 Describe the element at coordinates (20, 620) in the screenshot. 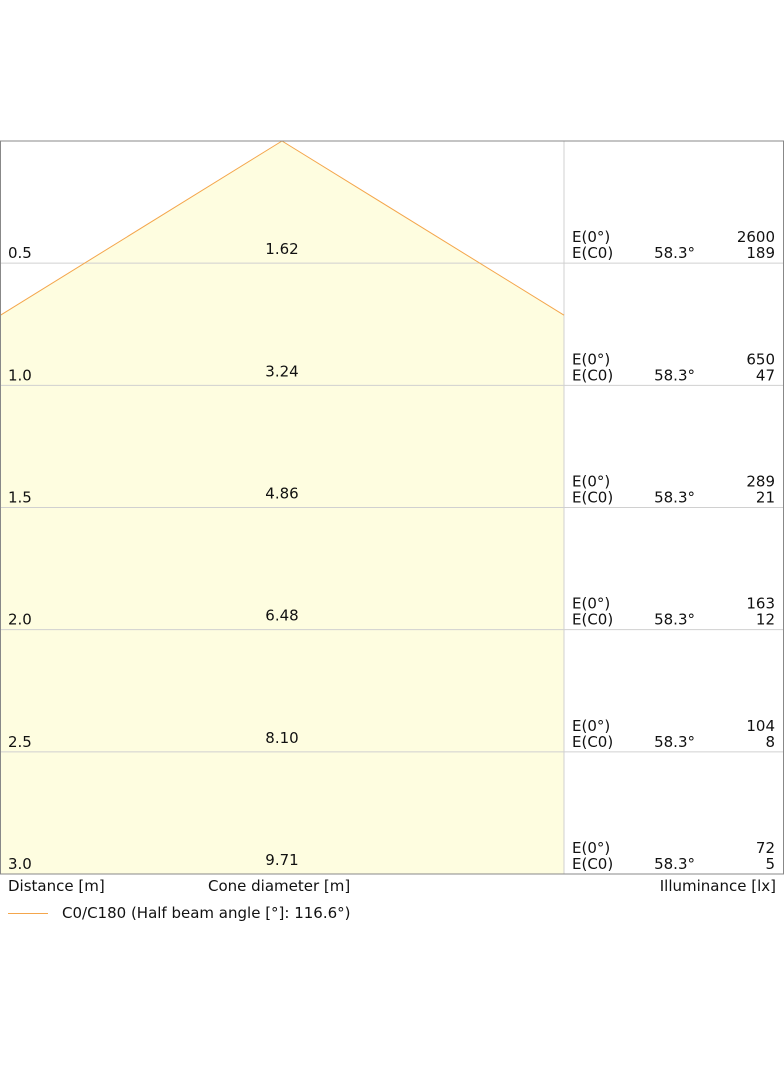

I see `distance-label: 2.0` at that location.